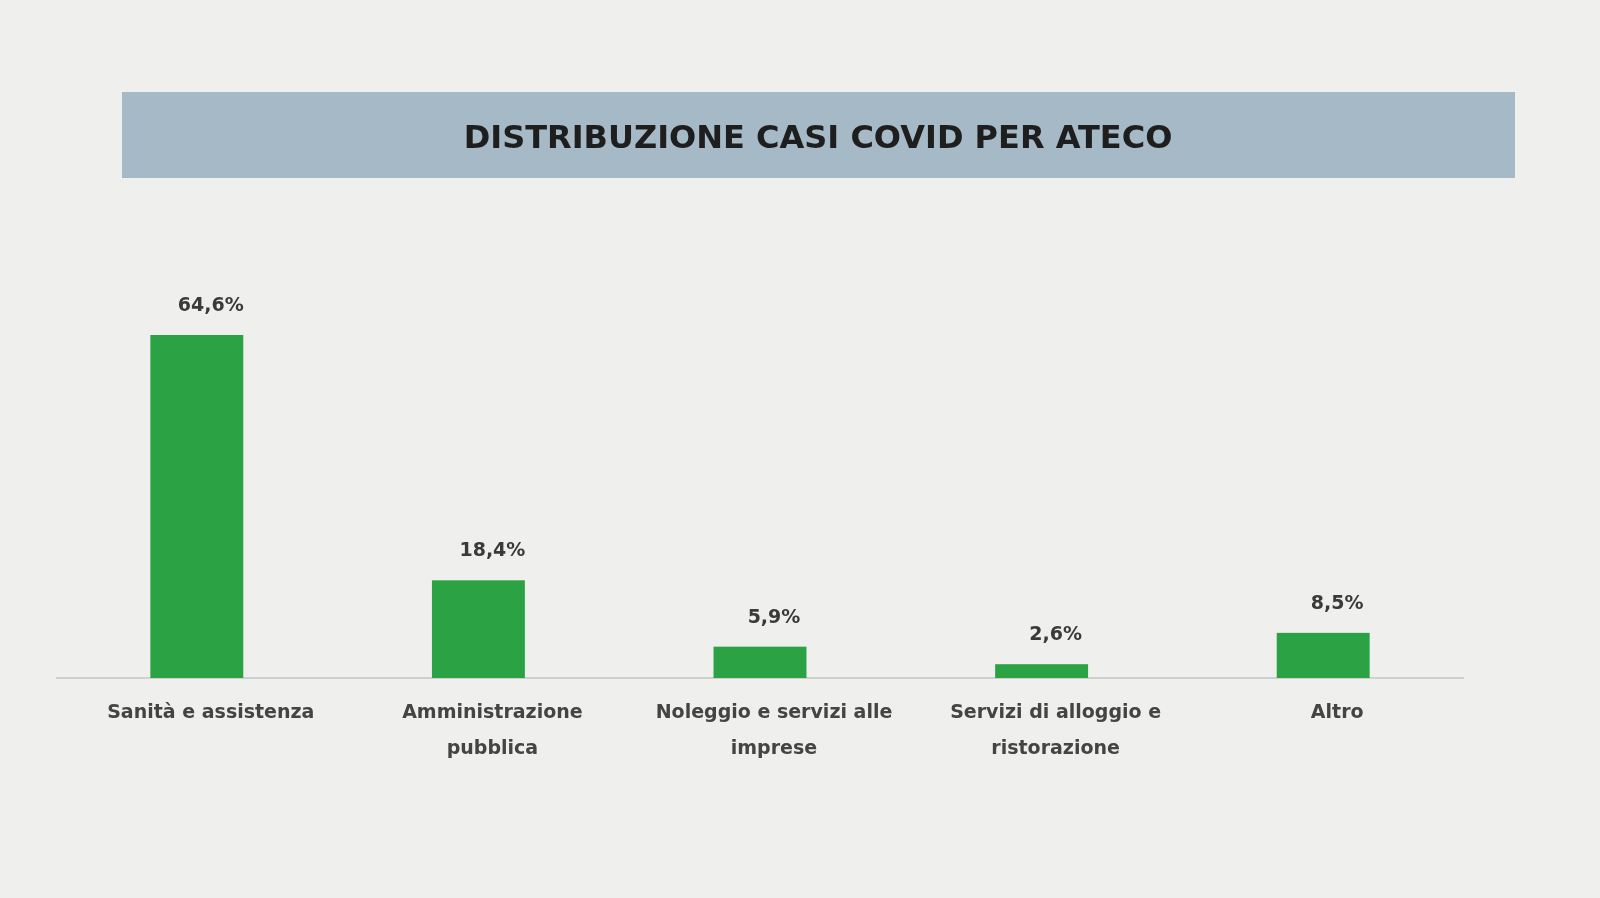 The height and width of the screenshot is (898, 1600). I want to click on data-label: 18,4%, so click(492, 549).